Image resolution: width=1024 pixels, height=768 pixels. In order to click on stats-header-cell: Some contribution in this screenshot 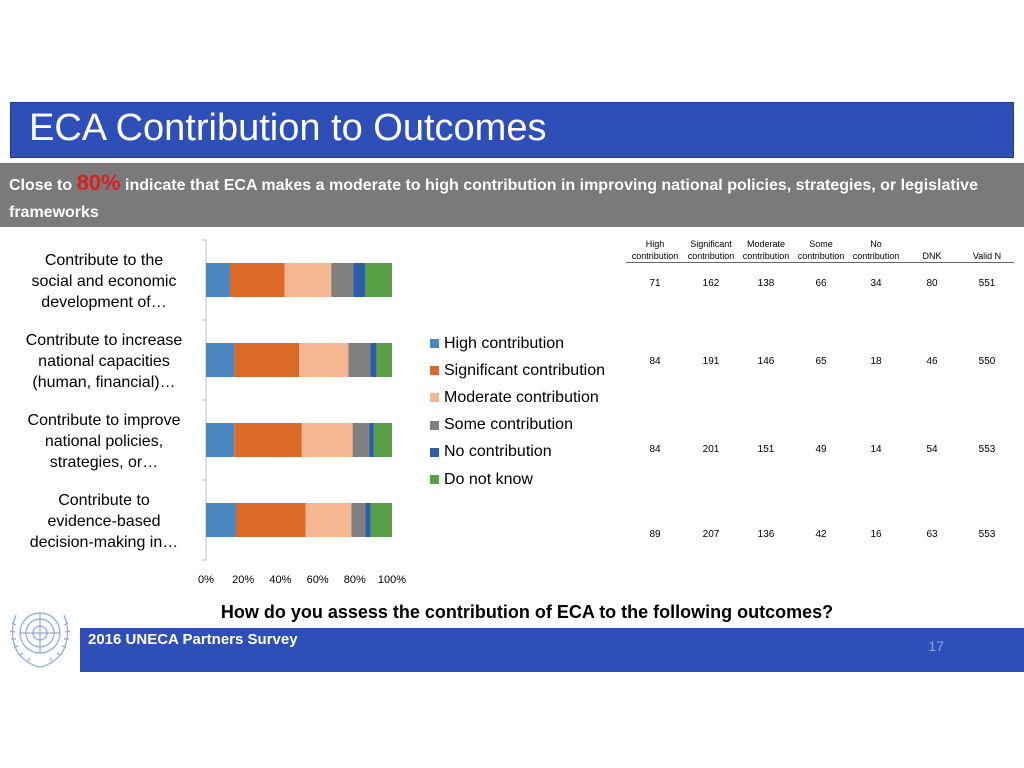, I will do `click(821, 250)`.